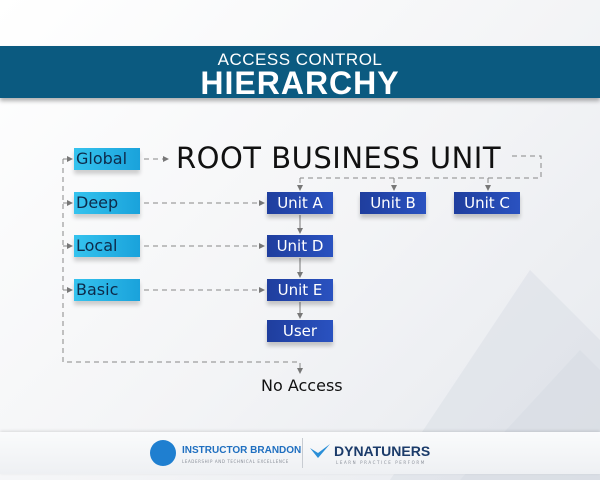  What do you see at coordinates (300, 83) in the screenshot?
I see `banner-title: HIERARCHY` at bounding box center [300, 83].